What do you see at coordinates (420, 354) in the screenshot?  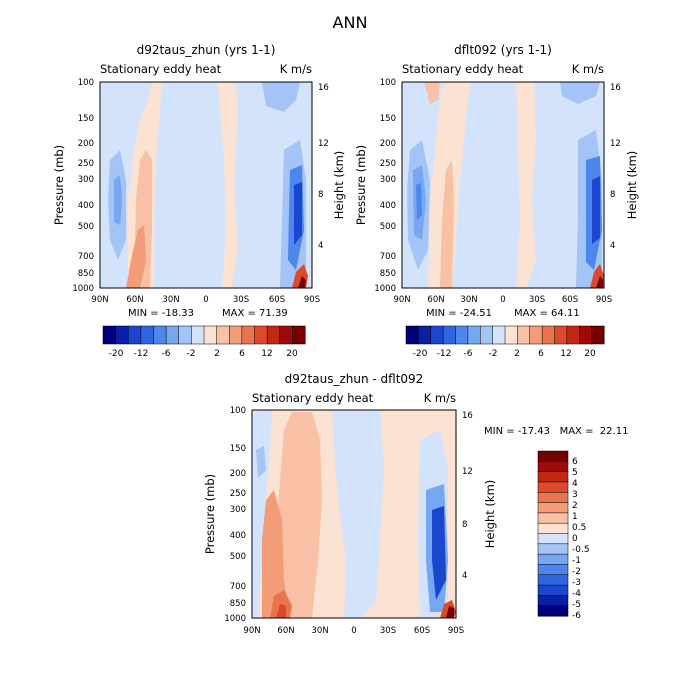 I see `panel-b-colorbar-label: -20` at bounding box center [420, 354].